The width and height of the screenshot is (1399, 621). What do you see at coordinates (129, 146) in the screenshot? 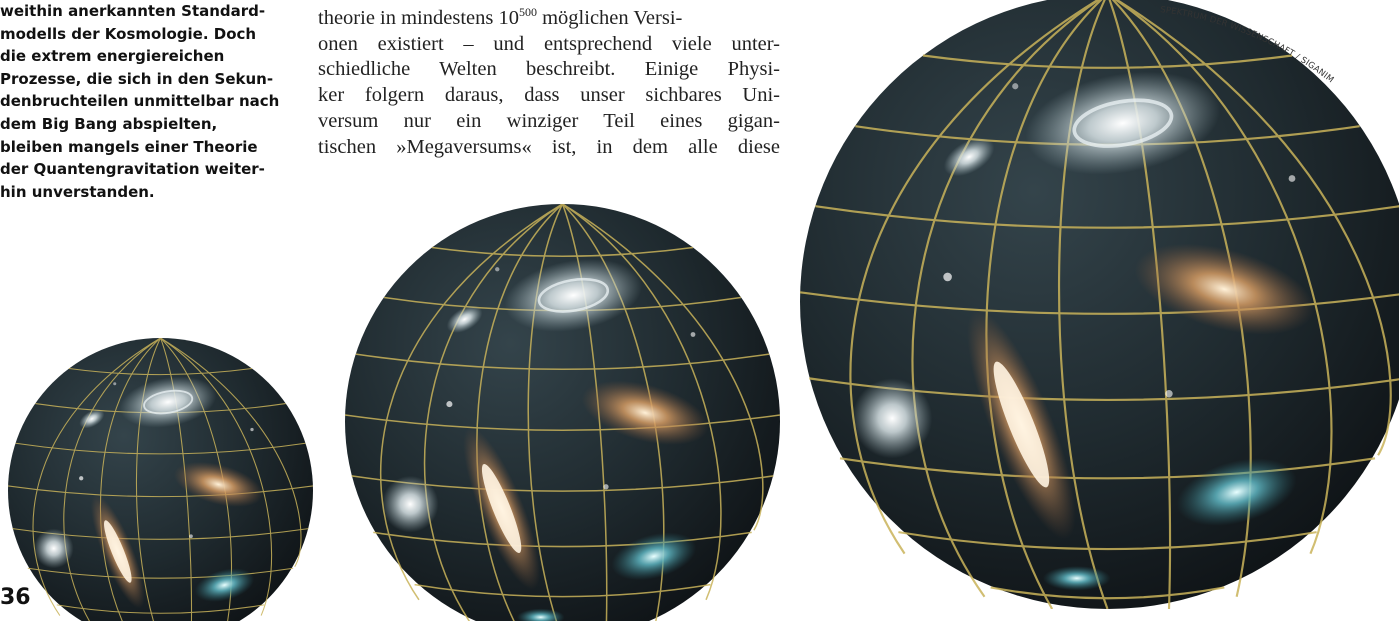
I see `sidebar-line: bleiben mangels einer Theorie` at bounding box center [129, 146].